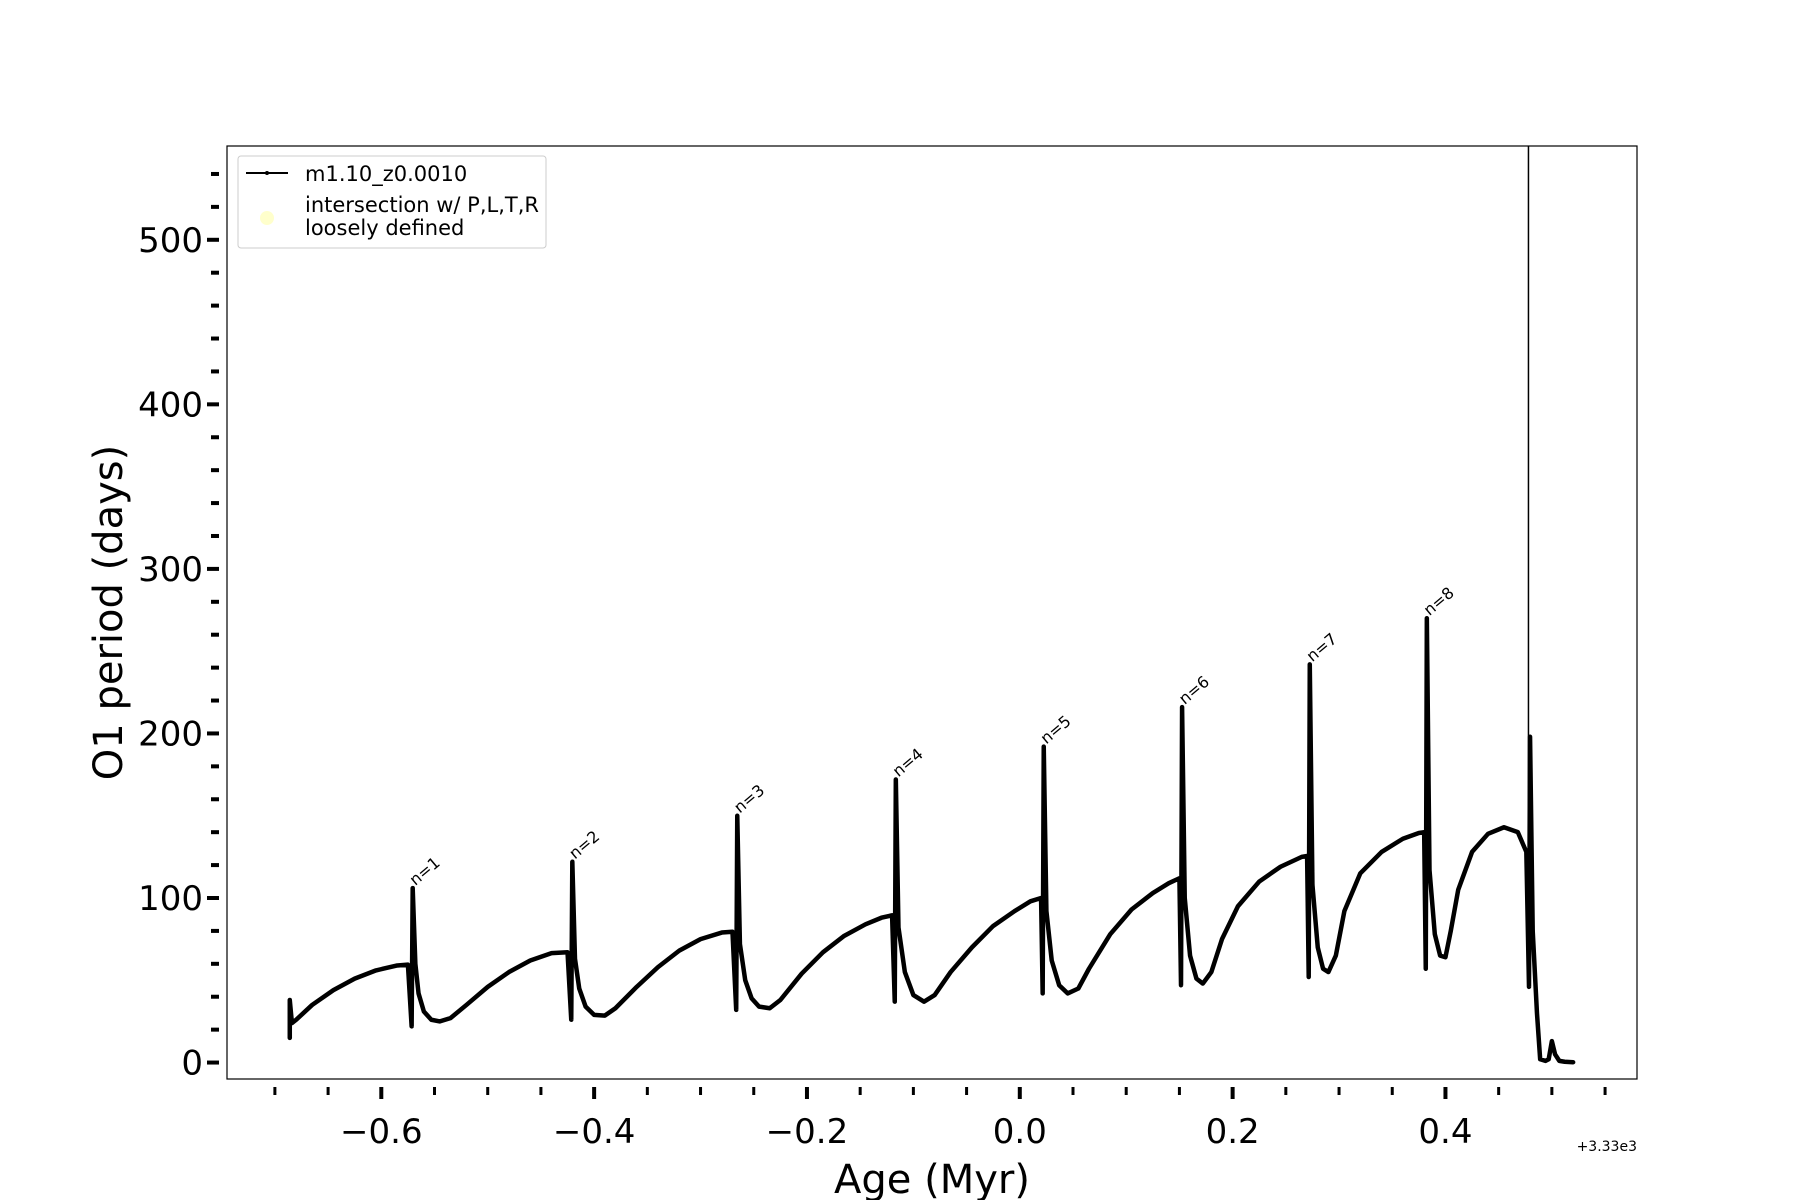 This screenshot has width=1800, height=1200. What do you see at coordinates (1020, 1132) in the screenshot?
I see `x-tick-label: 0.0` at bounding box center [1020, 1132].